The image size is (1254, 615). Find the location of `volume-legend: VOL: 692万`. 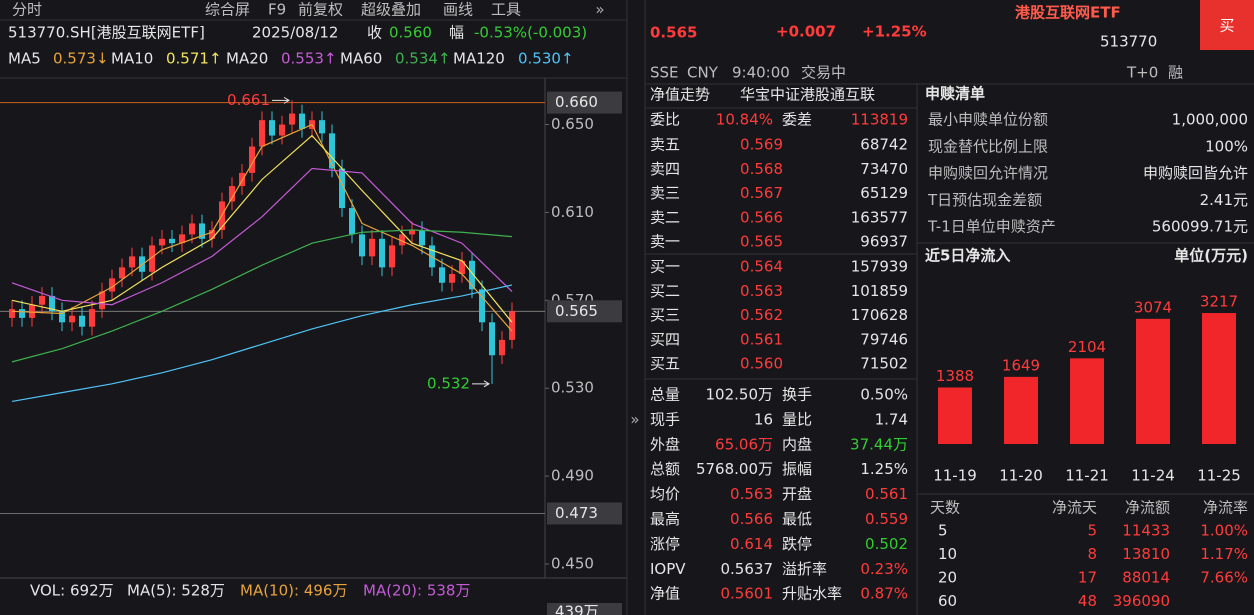

volume-legend: VOL: 692万 is located at coordinates (72, 591).